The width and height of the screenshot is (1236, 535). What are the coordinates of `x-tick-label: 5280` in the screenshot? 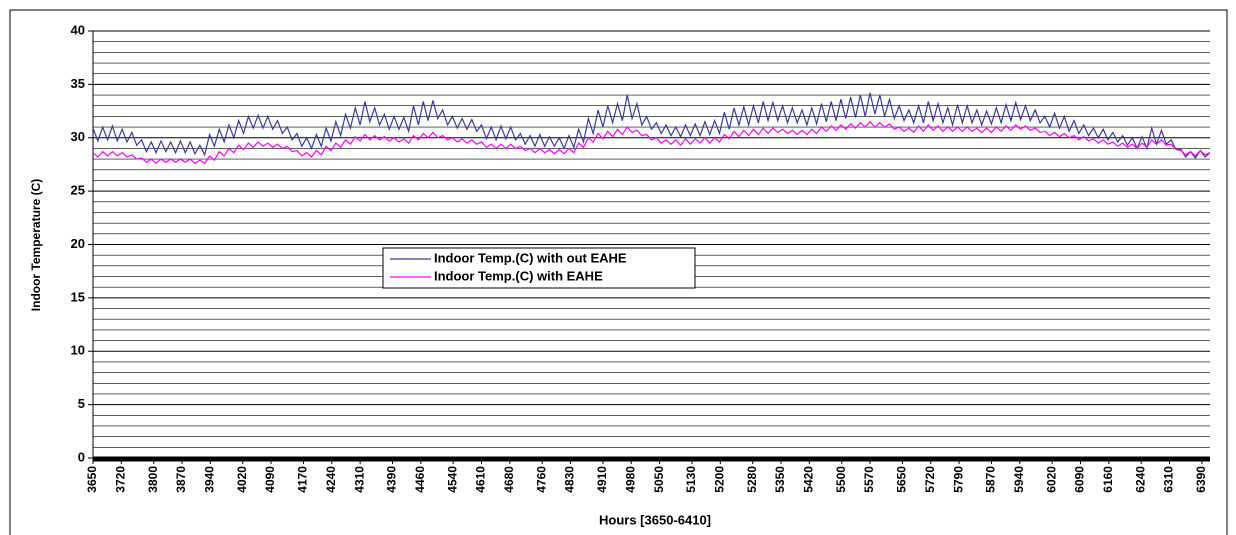 It's located at (752, 479).